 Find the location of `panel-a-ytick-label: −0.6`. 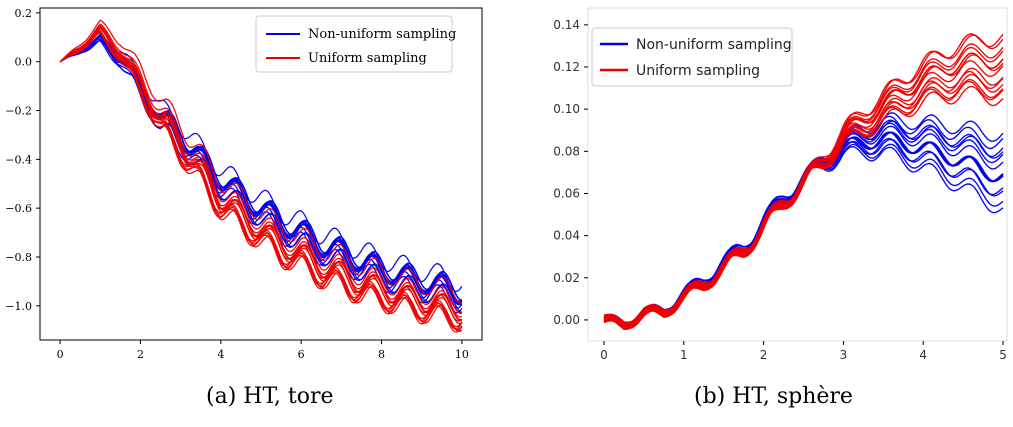

panel-a-ytick-label: −0.6 is located at coordinates (18, 208).